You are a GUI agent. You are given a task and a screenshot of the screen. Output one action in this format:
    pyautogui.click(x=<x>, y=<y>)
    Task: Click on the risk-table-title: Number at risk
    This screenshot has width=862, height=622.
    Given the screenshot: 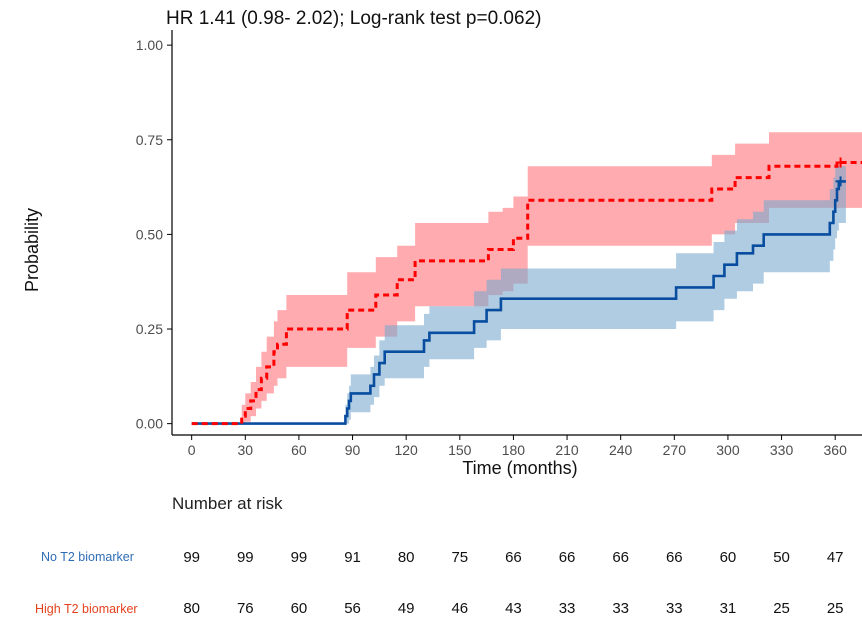 What is the action you would take?
    pyautogui.click(x=227, y=504)
    